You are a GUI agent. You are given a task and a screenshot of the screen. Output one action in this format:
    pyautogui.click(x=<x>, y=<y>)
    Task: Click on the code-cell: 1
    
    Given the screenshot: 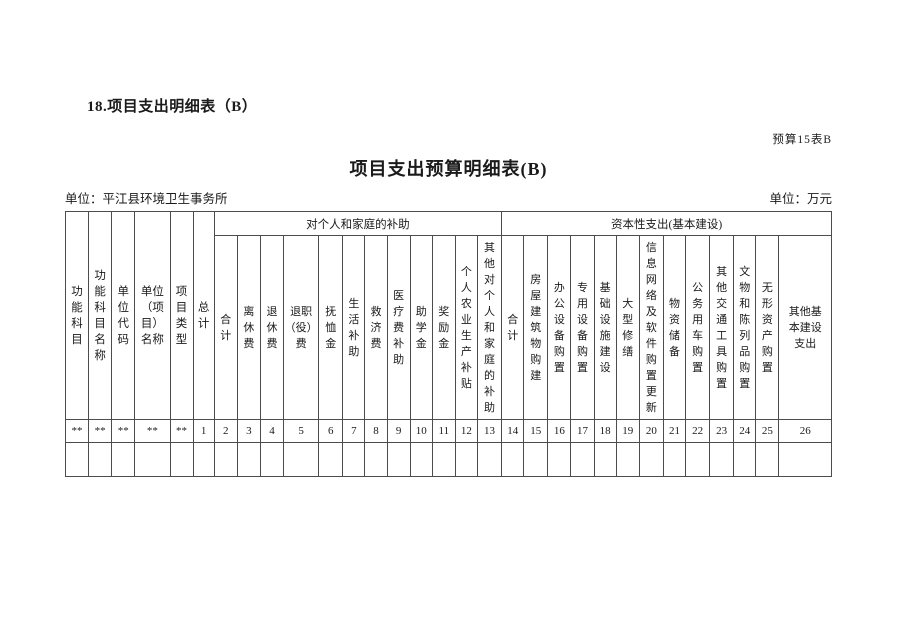 What is the action you would take?
    pyautogui.click(x=203, y=431)
    